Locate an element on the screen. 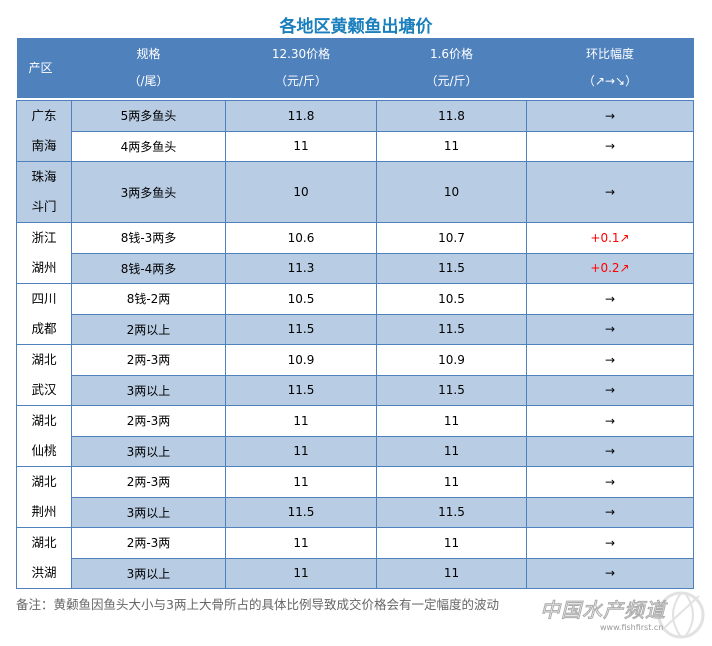 The height and width of the screenshot is (646, 712). spec-cell: 3两多鱼头 is located at coordinates (148, 192).